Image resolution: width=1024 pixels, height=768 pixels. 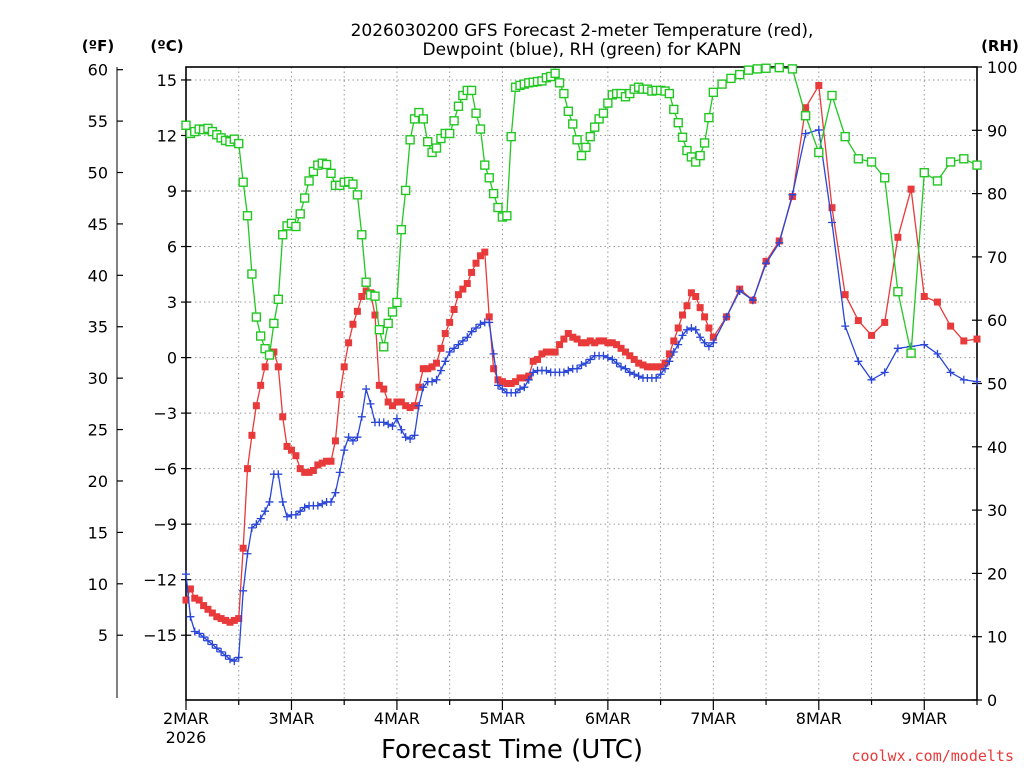 I want to click on fahrenheit-unit-label: (ºF), so click(x=98, y=46).